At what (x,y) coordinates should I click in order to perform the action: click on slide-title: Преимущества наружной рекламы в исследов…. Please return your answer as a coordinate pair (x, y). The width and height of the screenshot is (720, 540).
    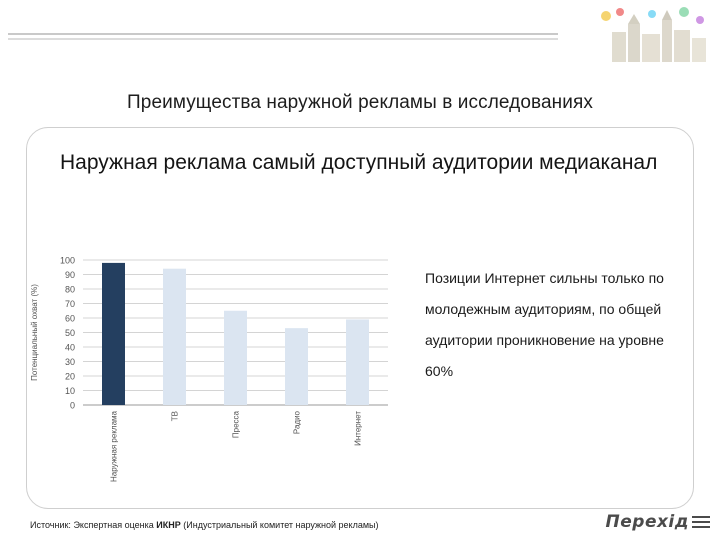
    Looking at the image, I should click on (360, 102).